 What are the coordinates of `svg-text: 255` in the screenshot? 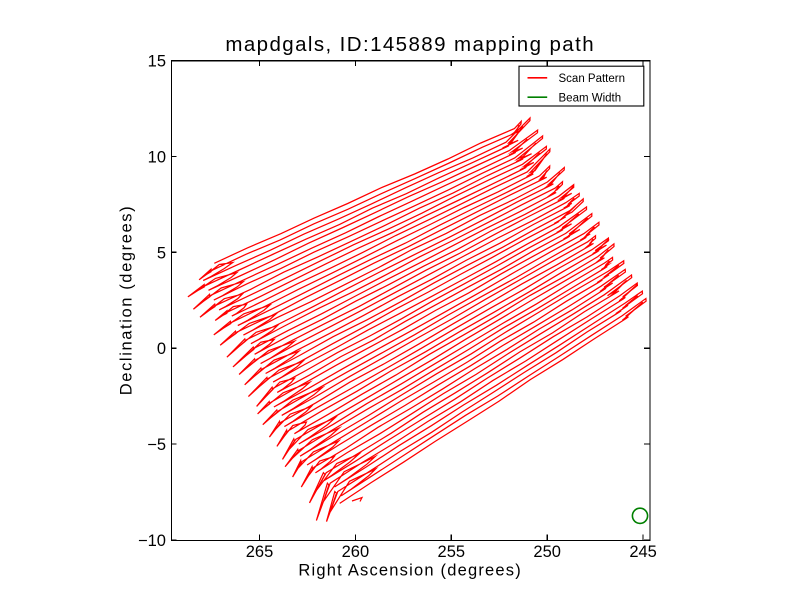 It's located at (452, 552).